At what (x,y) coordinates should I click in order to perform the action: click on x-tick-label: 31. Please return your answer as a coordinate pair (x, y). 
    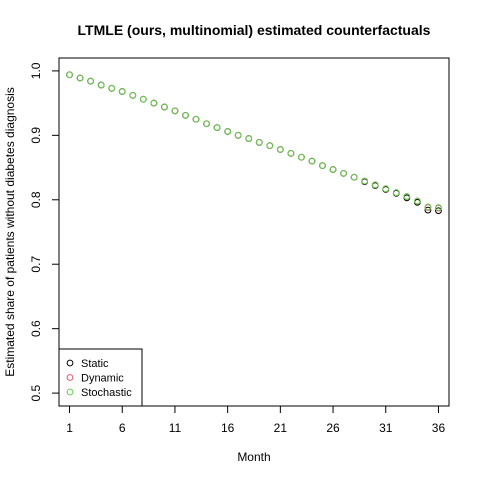
    Looking at the image, I should click on (386, 428).